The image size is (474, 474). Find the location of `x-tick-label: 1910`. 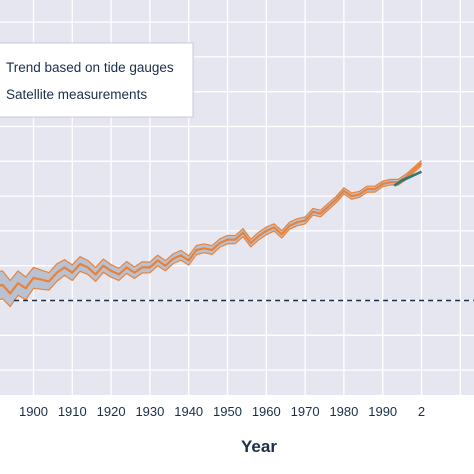

x-tick-label: 1910 is located at coordinates (72, 411).